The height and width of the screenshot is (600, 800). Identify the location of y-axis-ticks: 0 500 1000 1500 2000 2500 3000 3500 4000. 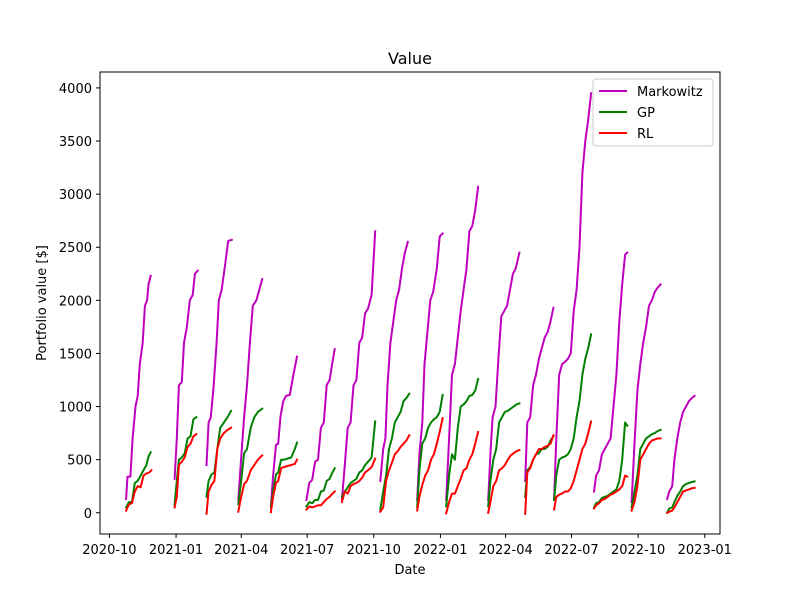
(79, 302).